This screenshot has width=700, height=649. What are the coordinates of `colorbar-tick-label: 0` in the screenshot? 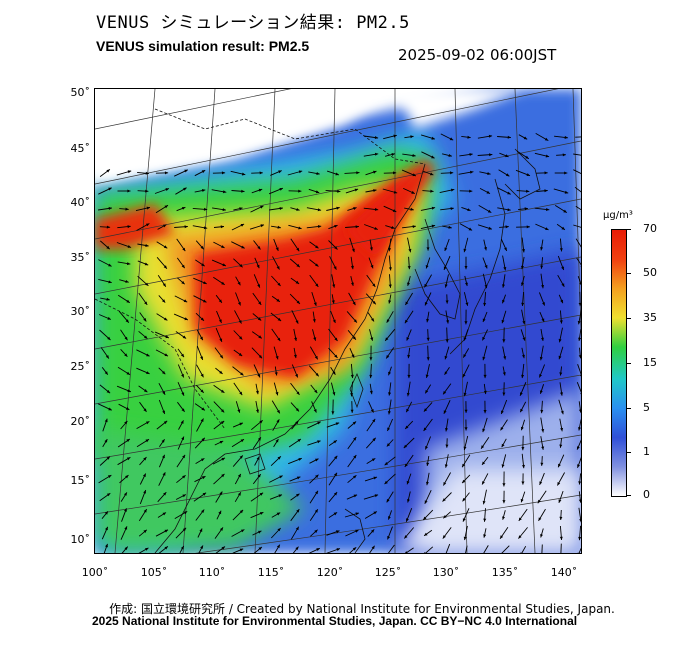 It's located at (646, 494).